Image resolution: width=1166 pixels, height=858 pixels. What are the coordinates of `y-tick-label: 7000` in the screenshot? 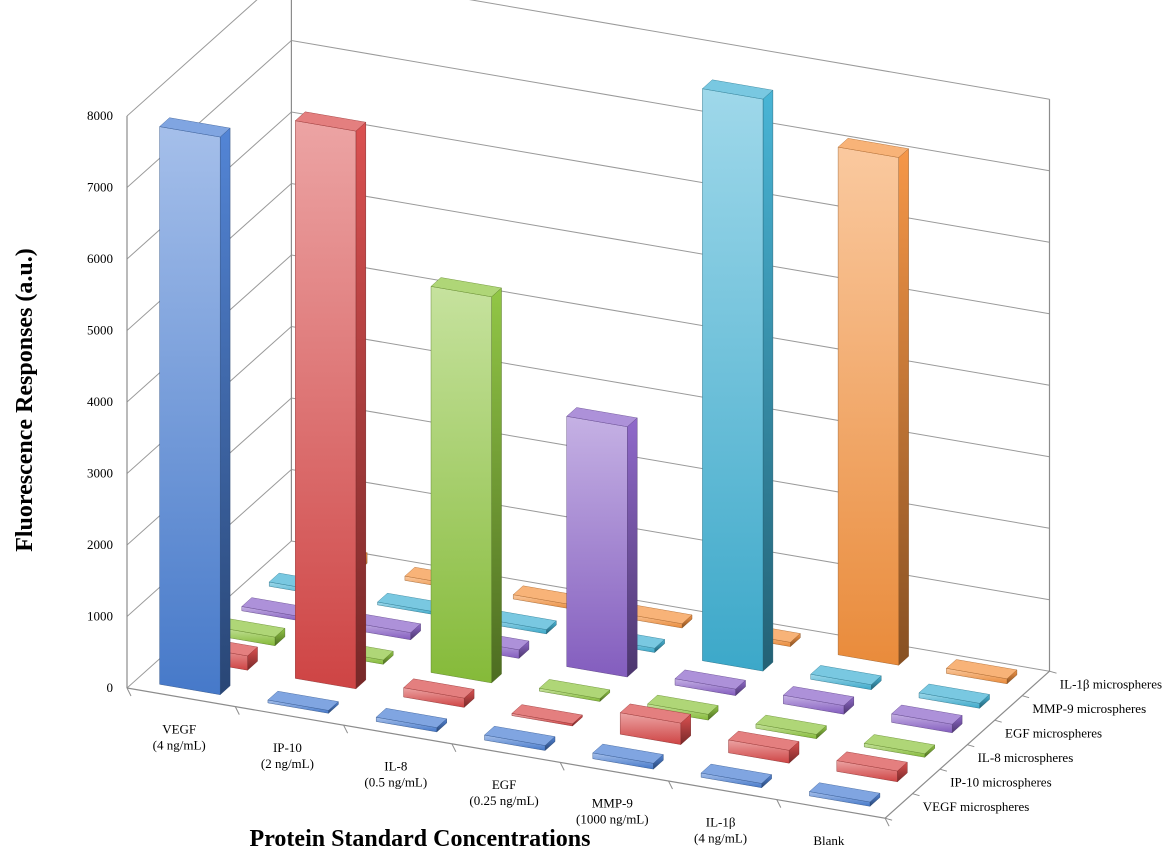 It's located at (100, 187).